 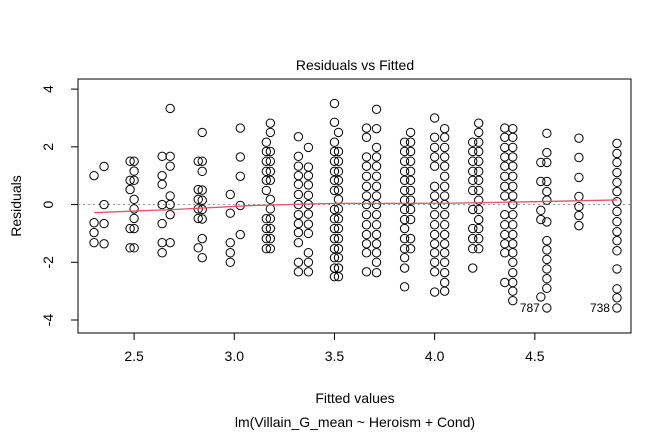 I want to click on x-tick-label: 3.5, so click(x=335, y=356).